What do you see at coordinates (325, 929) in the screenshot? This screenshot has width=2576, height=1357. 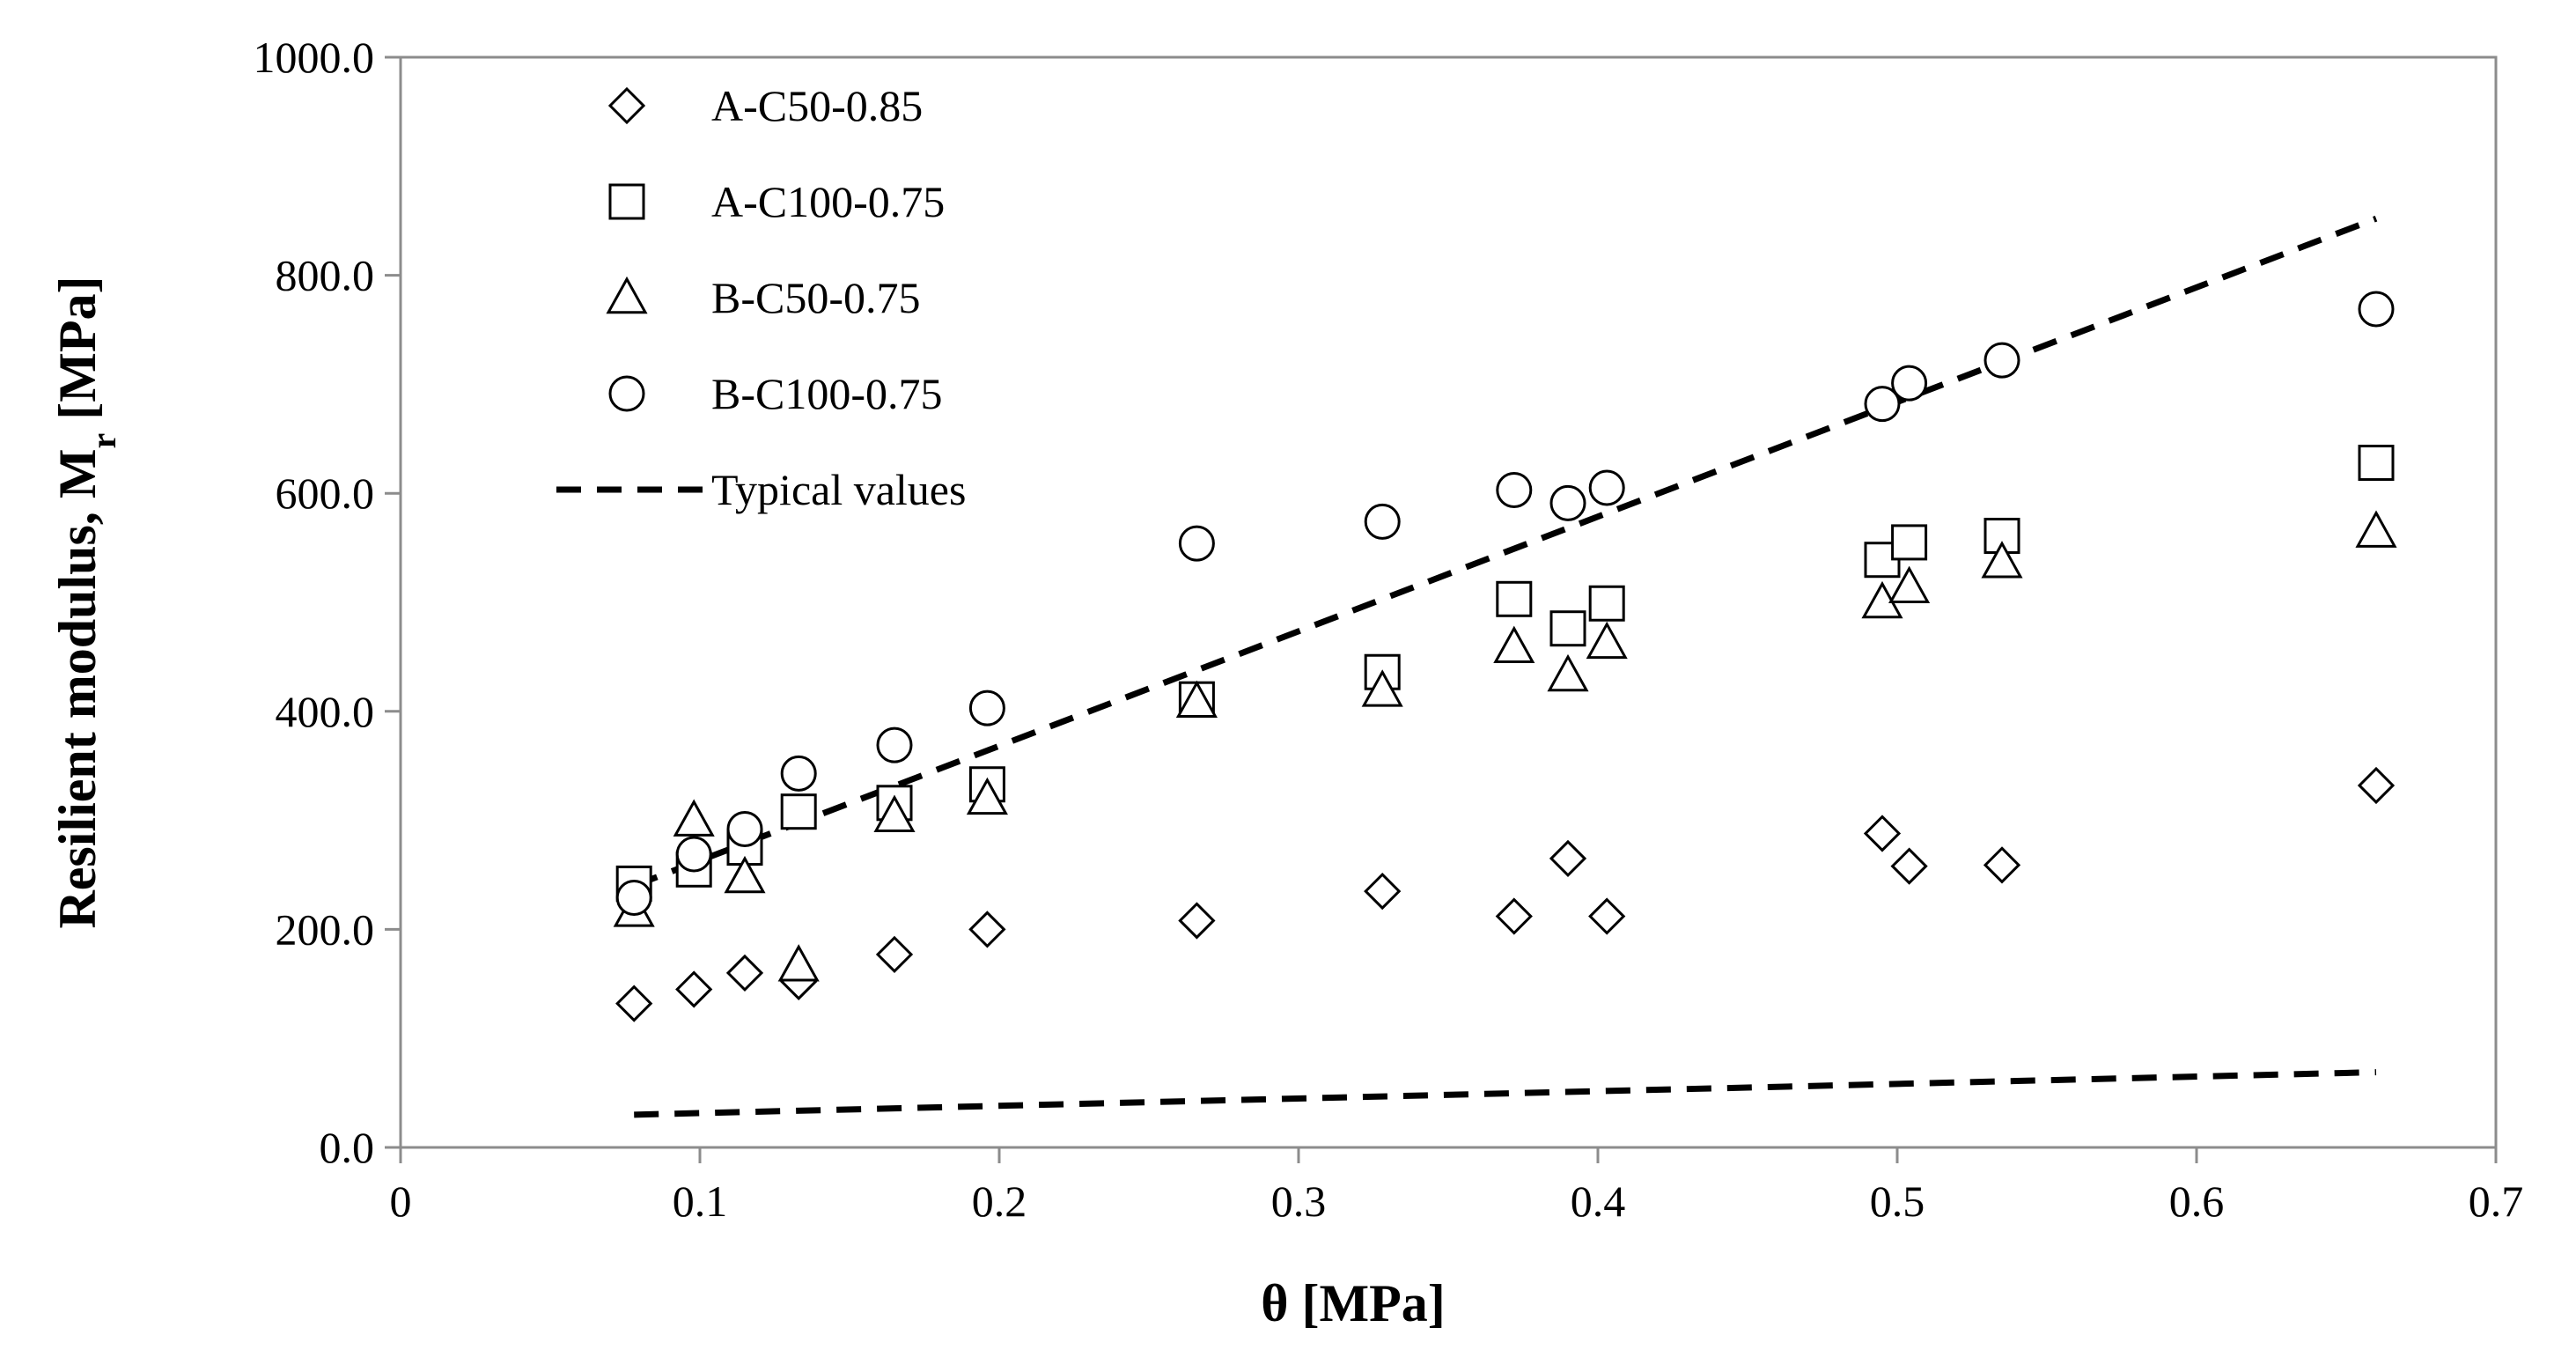 I see `y-tick-label: 200.0` at bounding box center [325, 929].